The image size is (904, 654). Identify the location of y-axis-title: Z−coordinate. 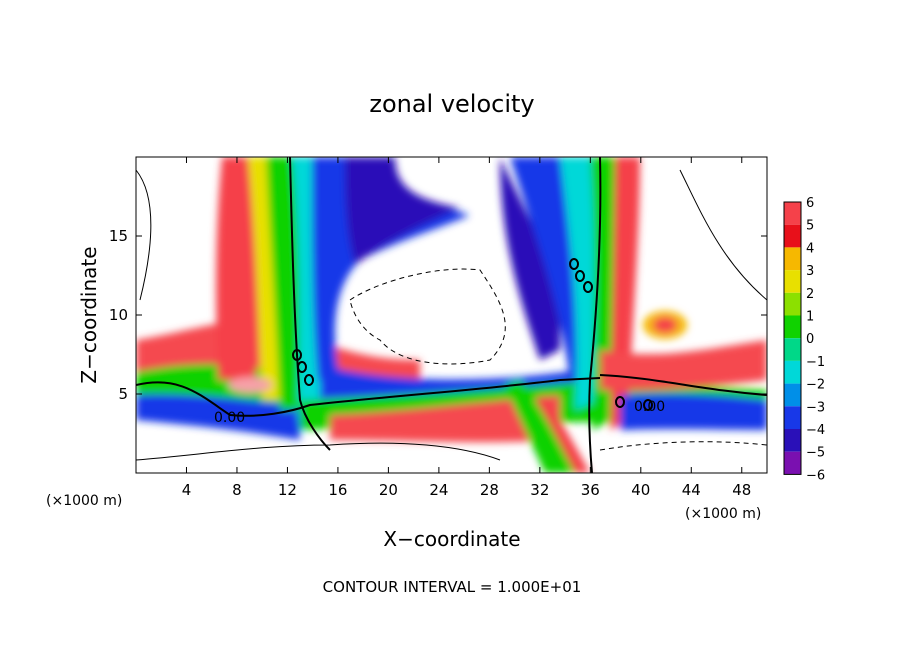
(89, 314).